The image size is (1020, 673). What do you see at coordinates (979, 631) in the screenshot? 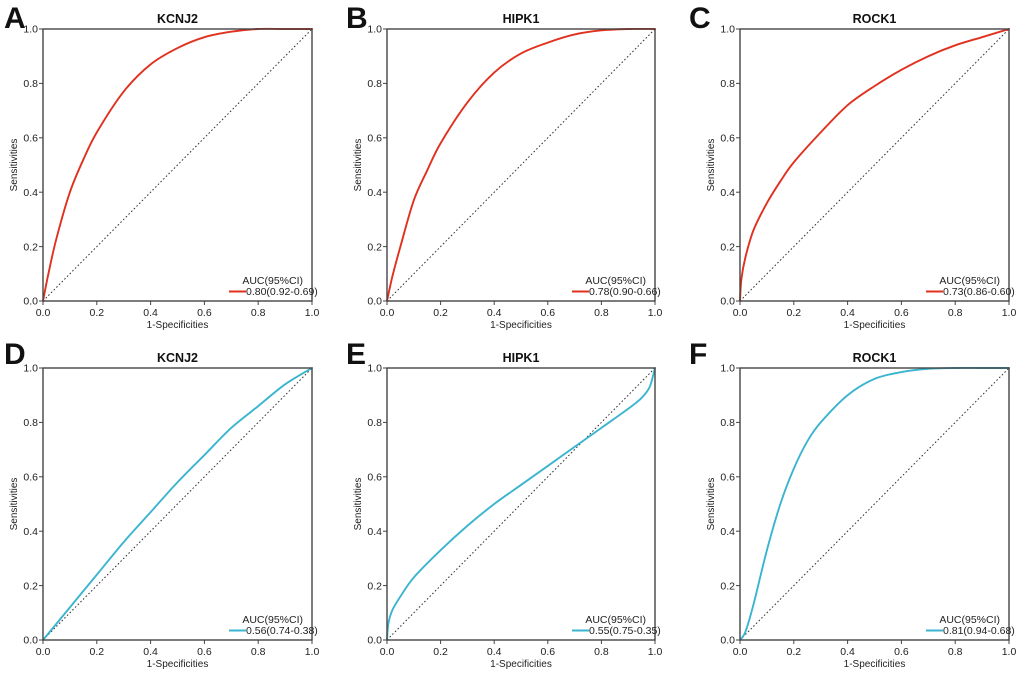
I see `legend-label: 0.81(0.94-0.68)` at bounding box center [979, 631].